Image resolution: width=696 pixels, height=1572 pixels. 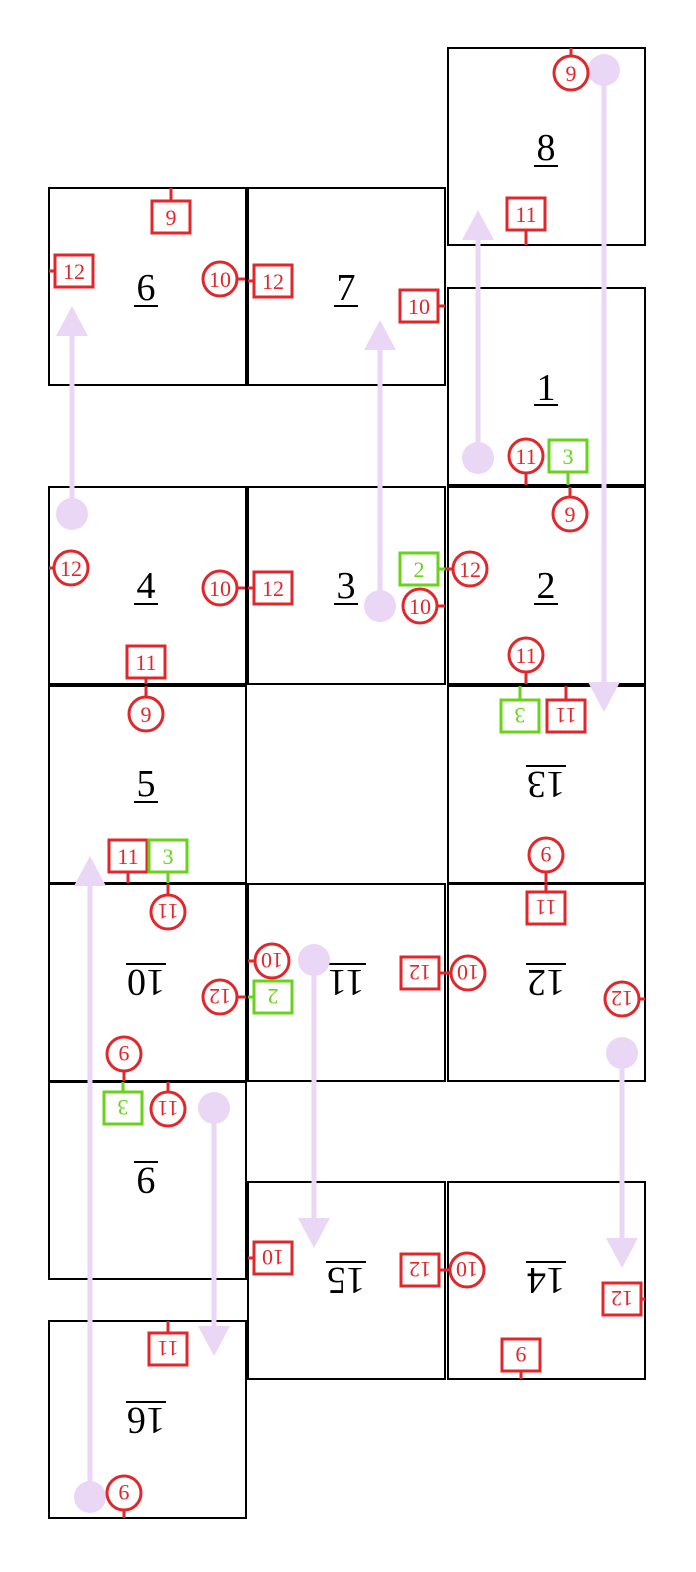 What do you see at coordinates (346, 982) in the screenshot?
I see `face-11-label: 11` at bounding box center [346, 982].